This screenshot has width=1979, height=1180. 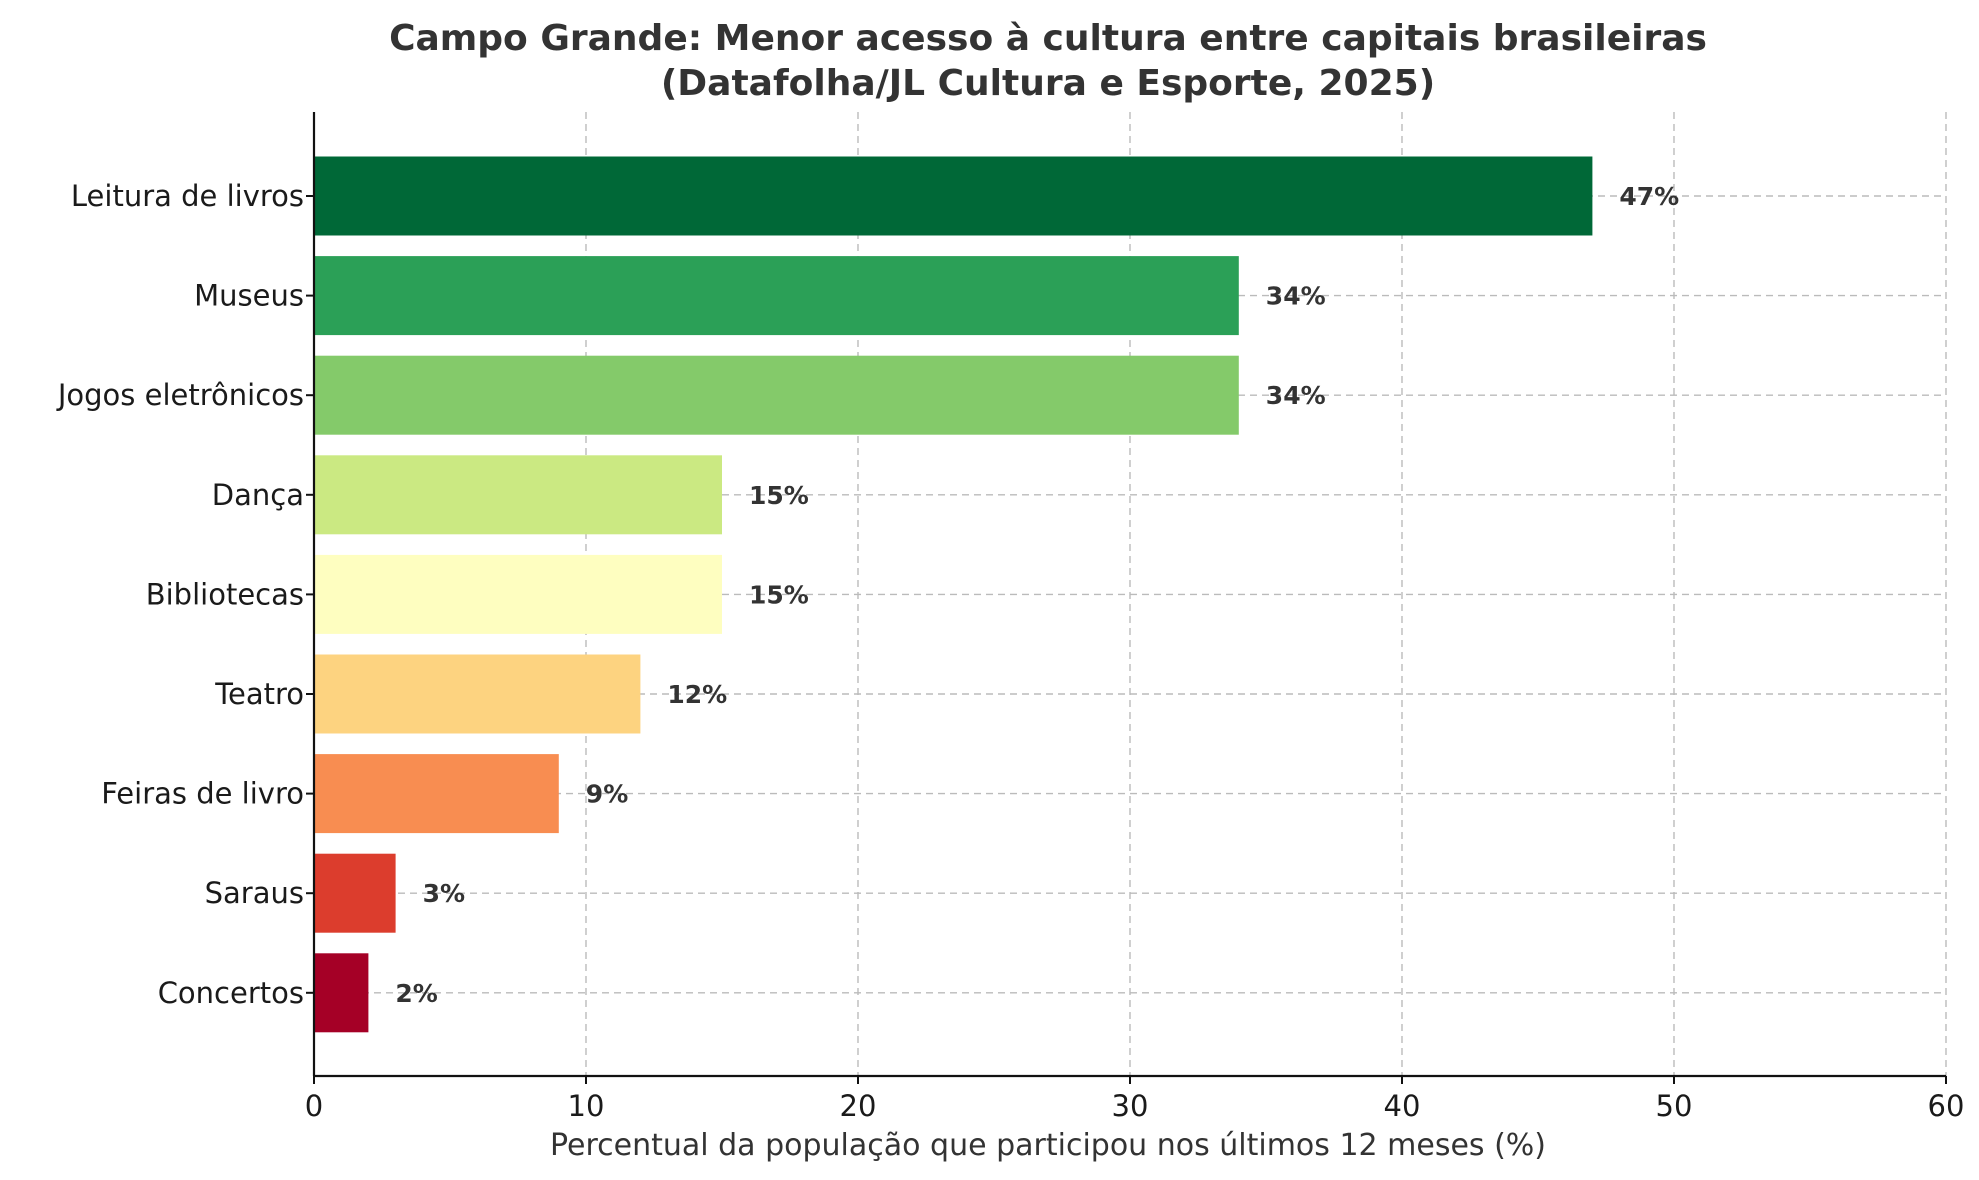 What do you see at coordinates (187, 196) in the screenshot?
I see `category-label: Leitura de livros` at bounding box center [187, 196].